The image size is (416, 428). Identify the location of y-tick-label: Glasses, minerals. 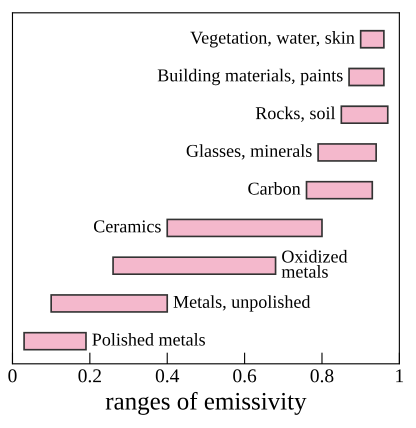
(249, 152).